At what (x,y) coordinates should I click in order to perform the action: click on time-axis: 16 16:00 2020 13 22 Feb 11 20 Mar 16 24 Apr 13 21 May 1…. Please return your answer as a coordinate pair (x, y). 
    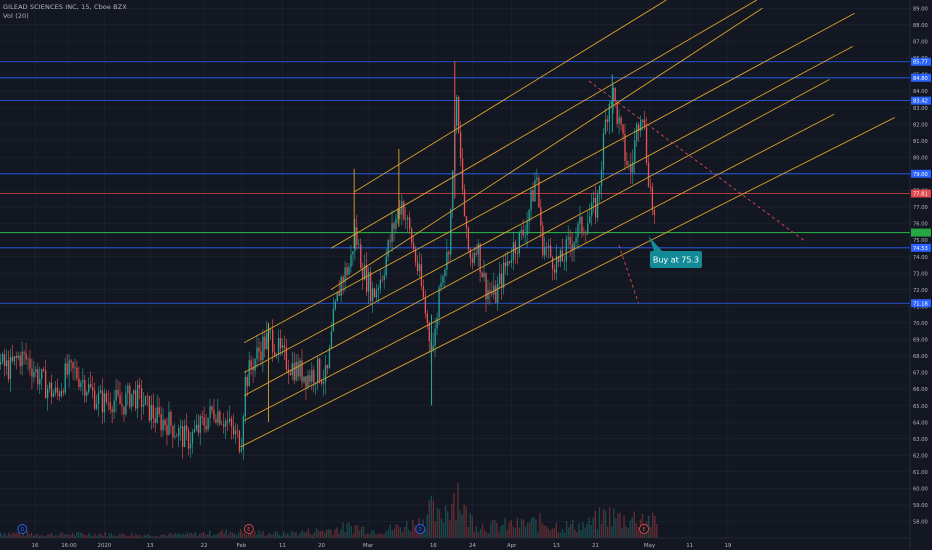
    Looking at the image, I should click on (455, 543).